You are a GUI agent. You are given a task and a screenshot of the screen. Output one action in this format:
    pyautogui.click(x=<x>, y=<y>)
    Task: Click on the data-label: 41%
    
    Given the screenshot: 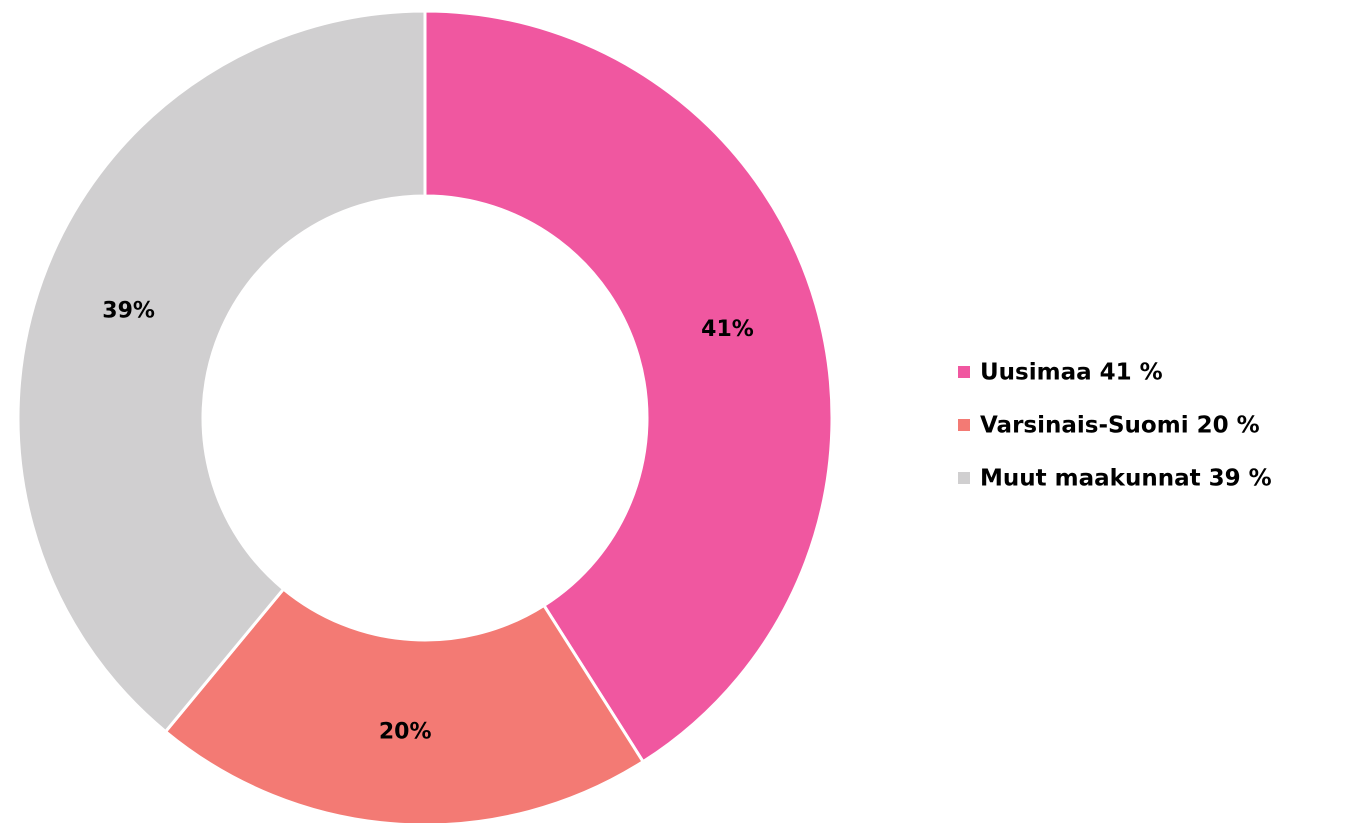 What is the action you would take?
    pyautogui.click(x=727, y=329)
    